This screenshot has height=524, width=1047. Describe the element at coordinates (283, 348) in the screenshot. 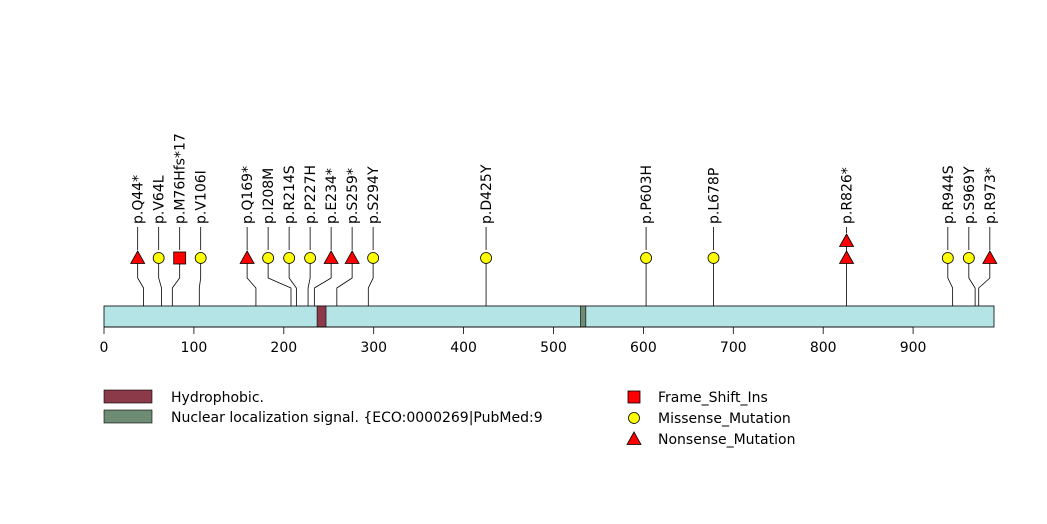

I see `x-tick-label-200: 200` at that location.